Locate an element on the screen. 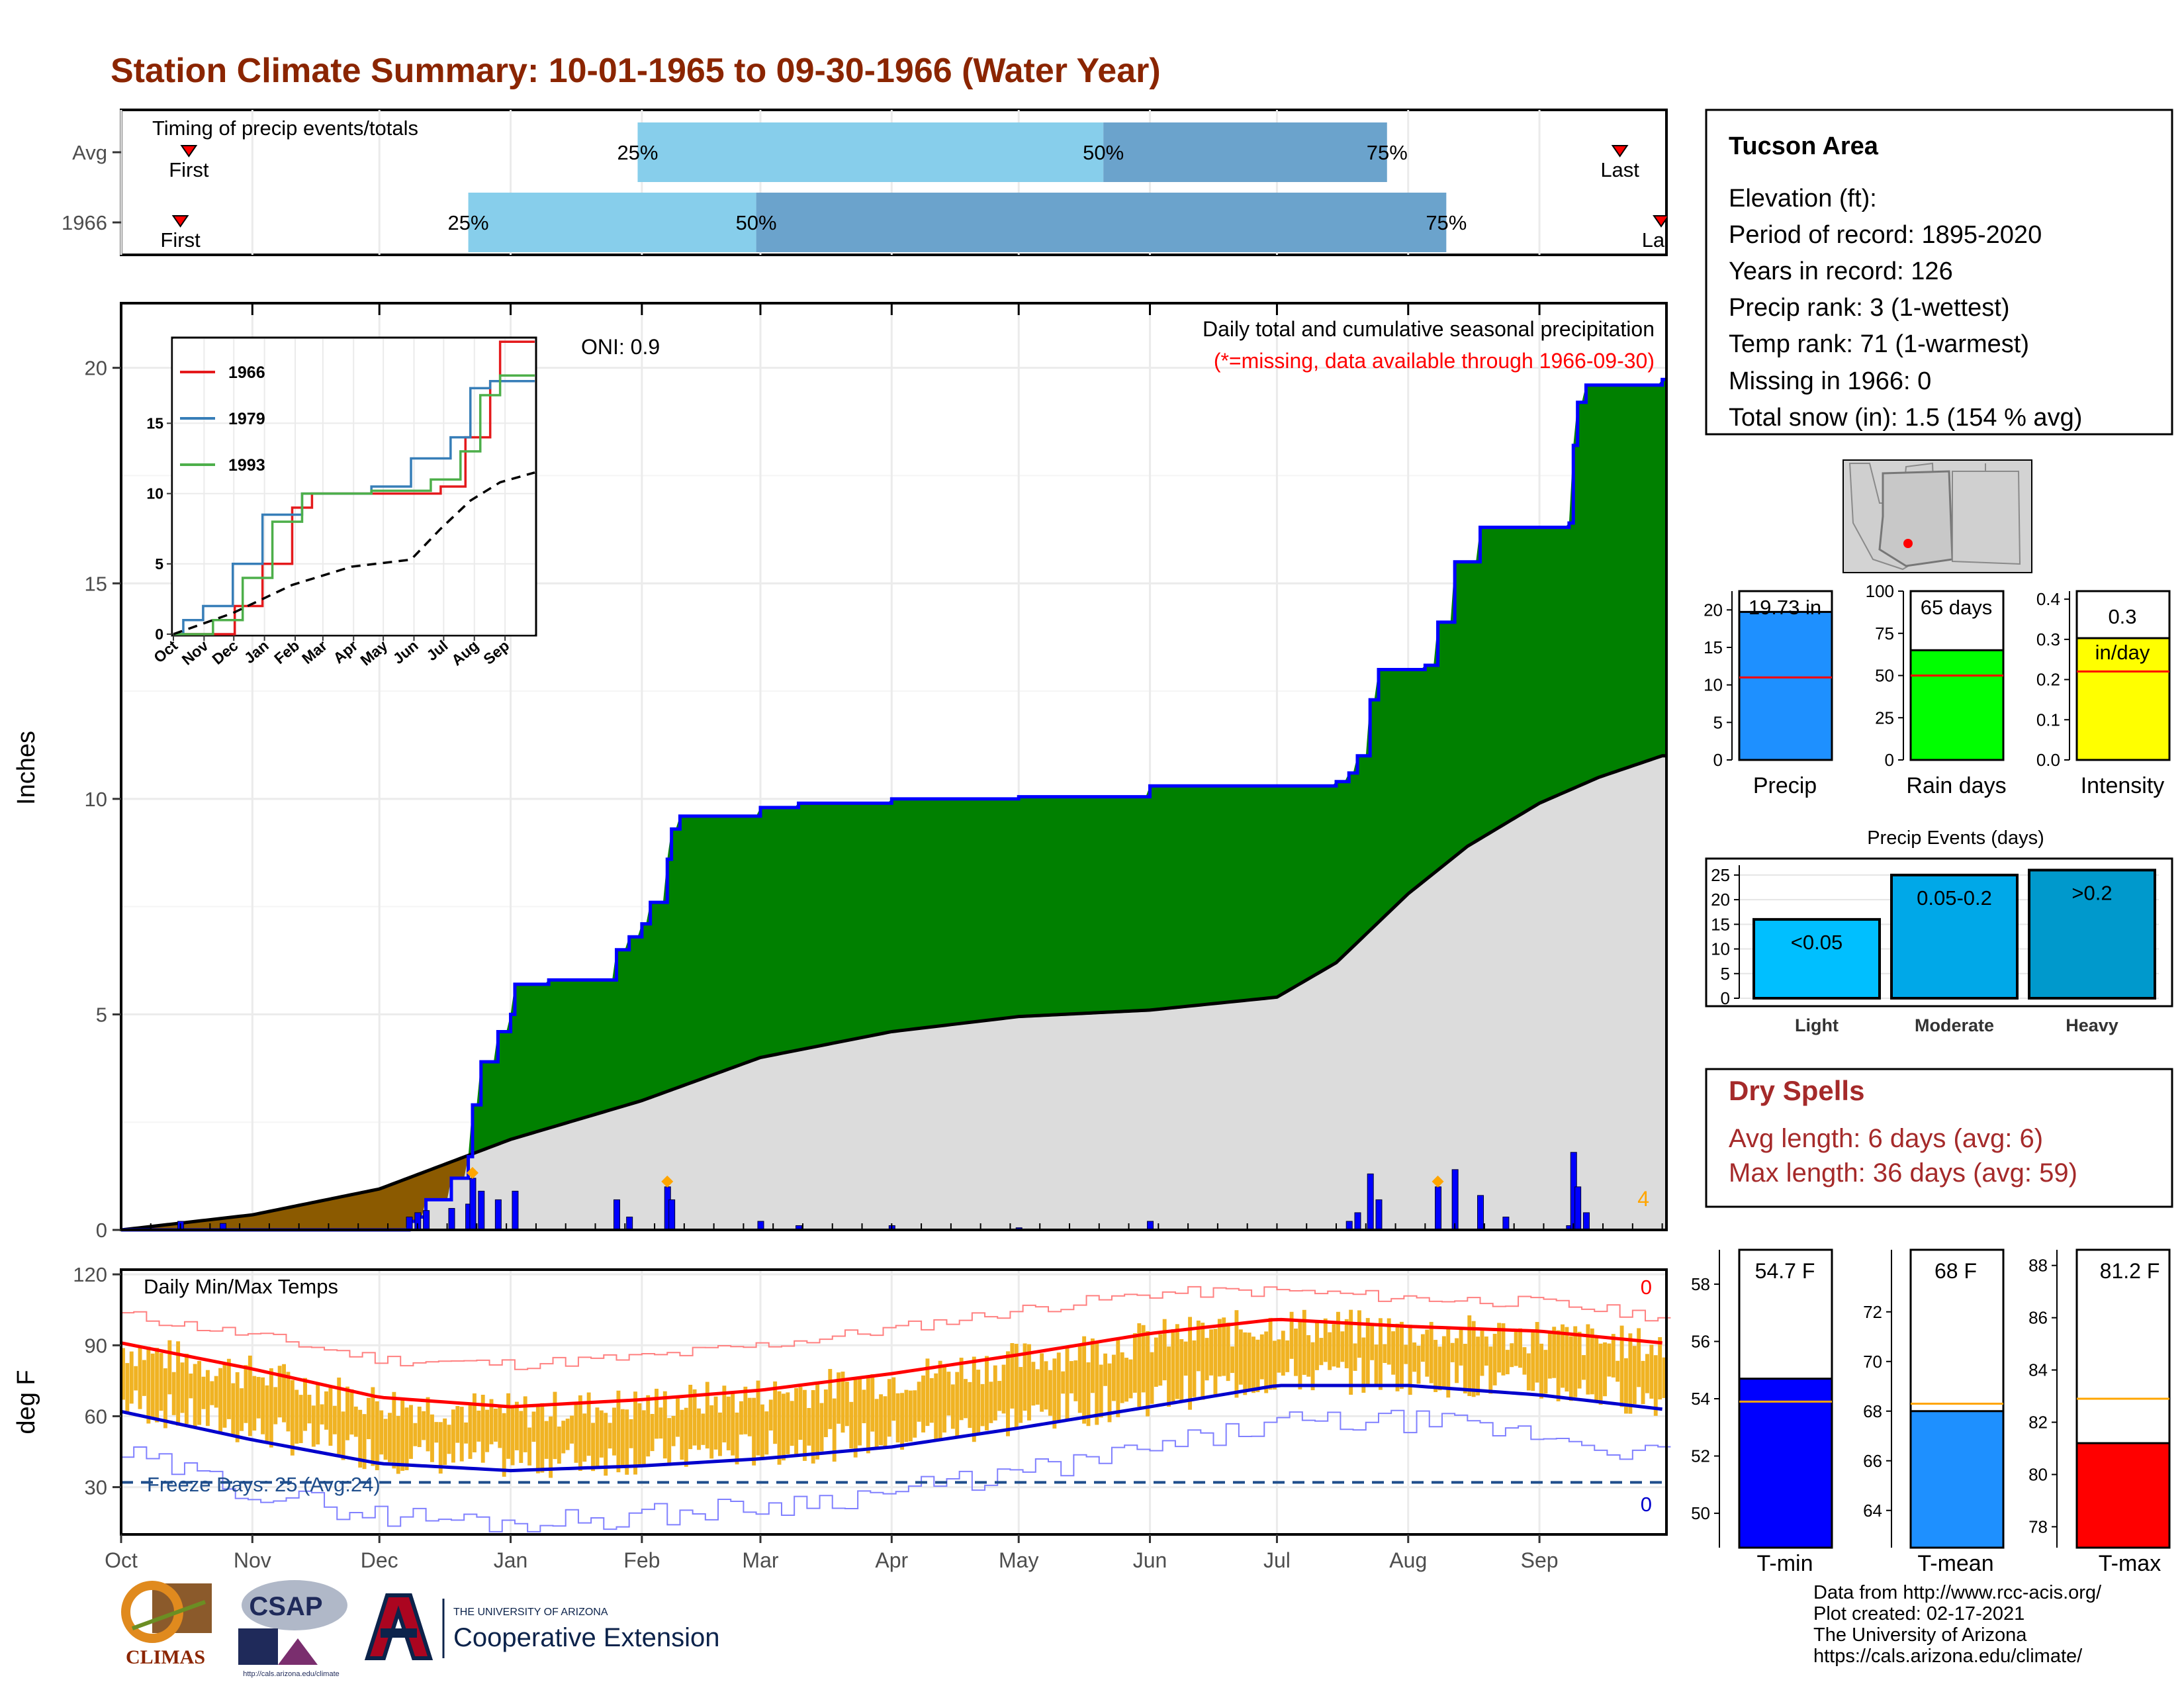 The image size is (2184, 1688). snow-markers is located at coordinates (955, 1177).